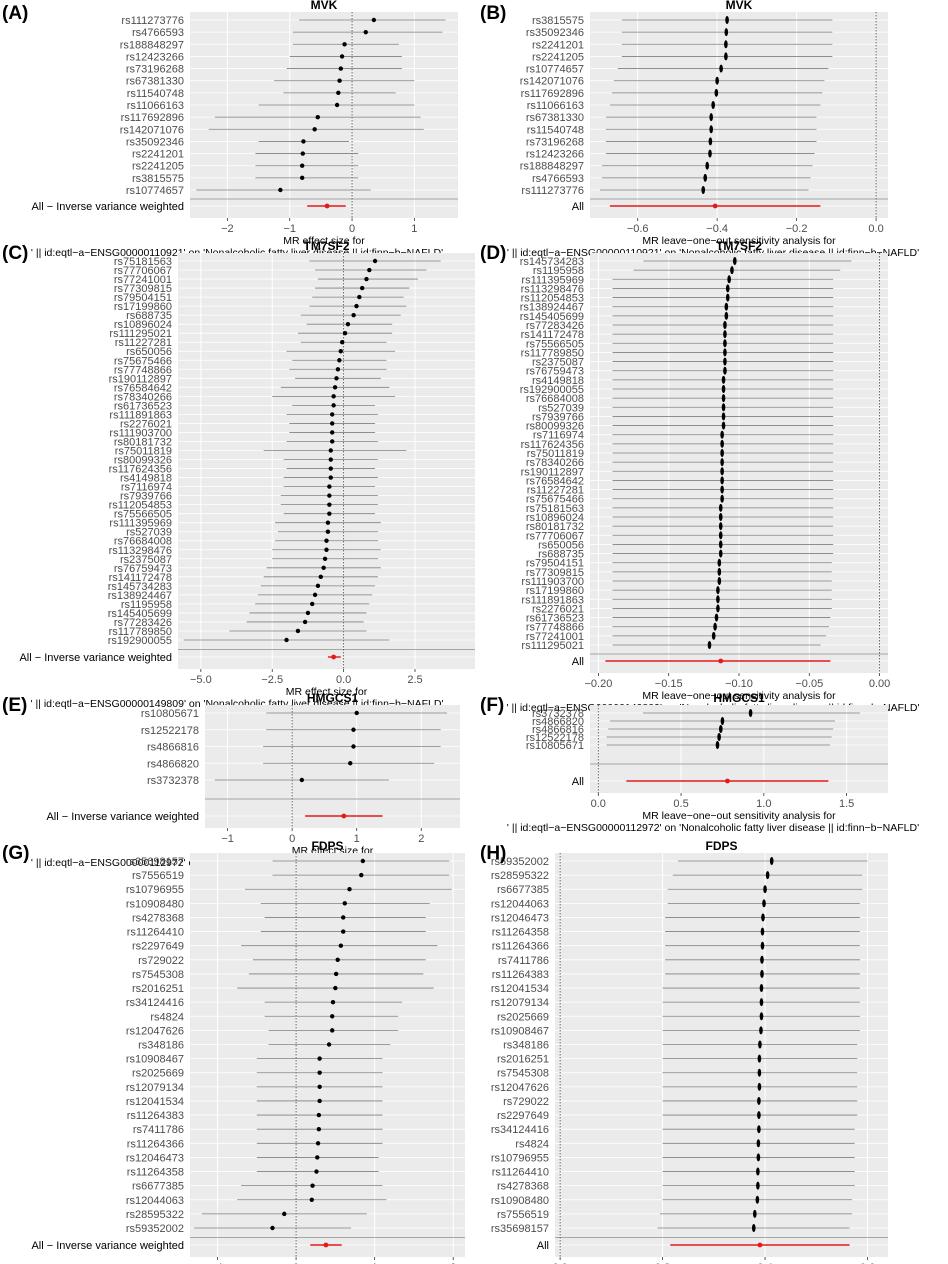 This screenshot has height=1264, width=948. What do you see at coordinates (158, 33) in the screenshot?
I see `snp-label: rs4766593` at bounding box center [158, 33].